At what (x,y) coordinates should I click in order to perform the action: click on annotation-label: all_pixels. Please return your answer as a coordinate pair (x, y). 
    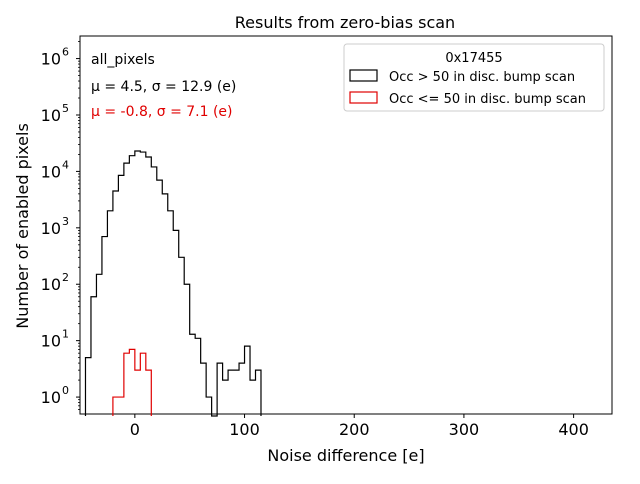
    Looking at the image, I should click on (123, 60).